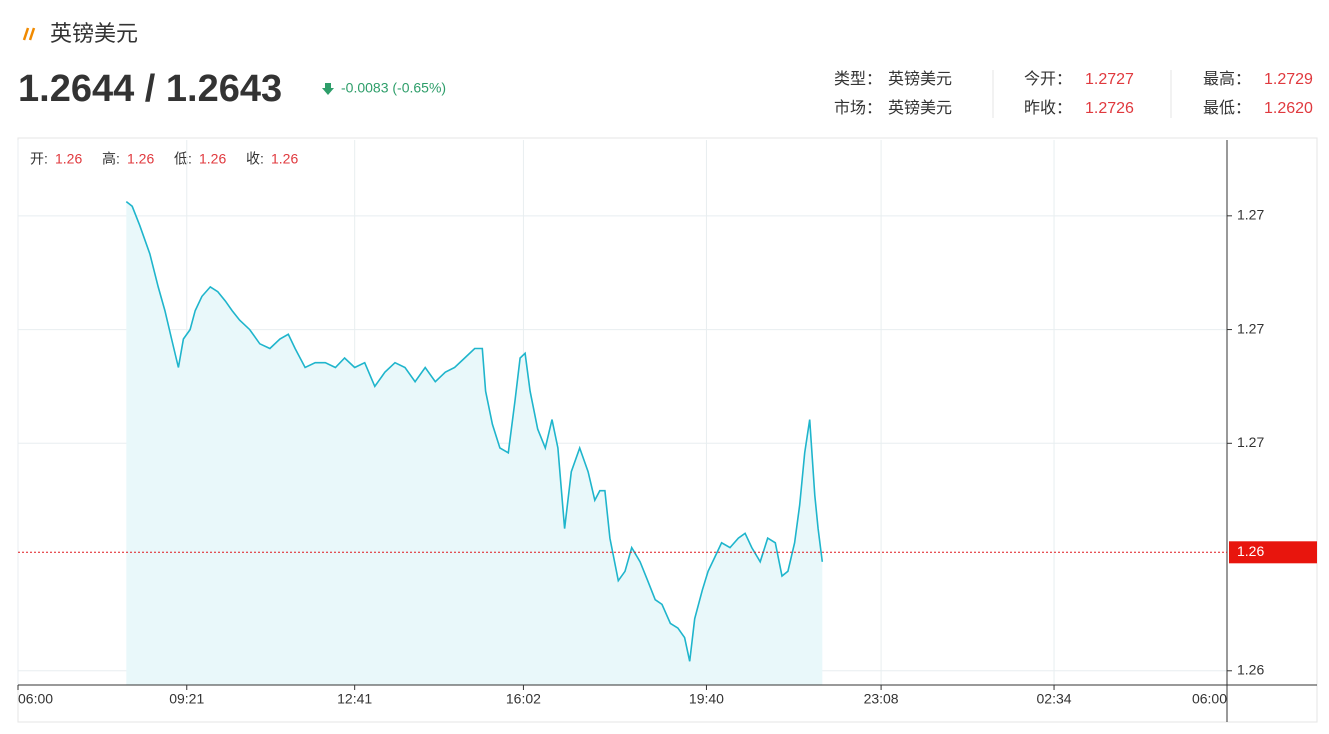 The width and height of the screenshot is (1329, 734). I want to click on info-label: 类型：, so click(858, 79).